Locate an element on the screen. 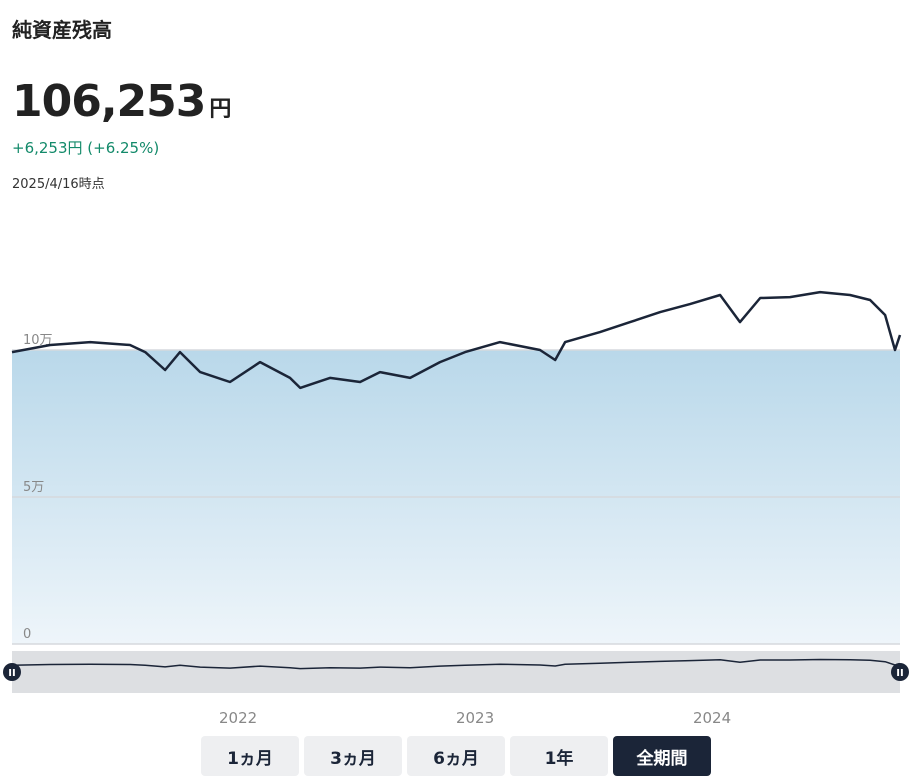  x-tick-label: 2022 is located at coordinates (238, 718).